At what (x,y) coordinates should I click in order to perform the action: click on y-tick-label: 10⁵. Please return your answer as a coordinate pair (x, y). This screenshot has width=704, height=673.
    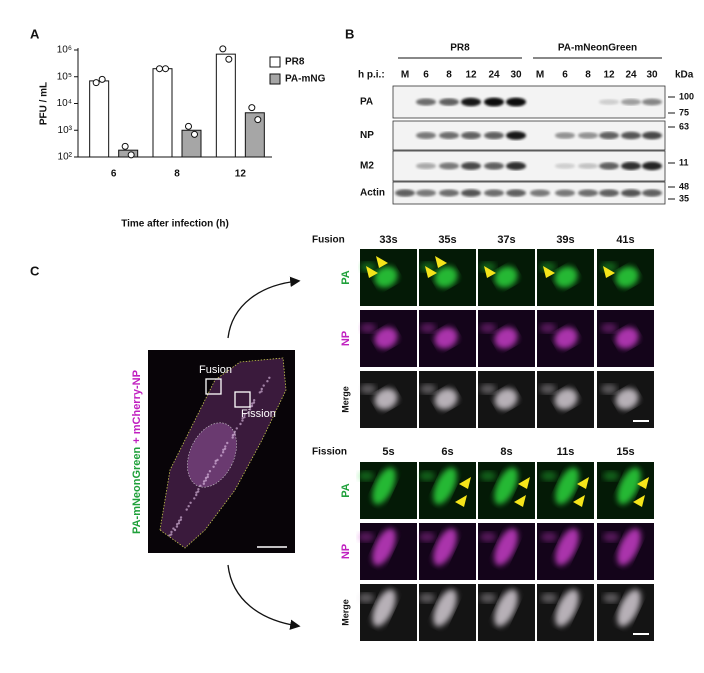
    Looking at the image, I should click on (64, 76).